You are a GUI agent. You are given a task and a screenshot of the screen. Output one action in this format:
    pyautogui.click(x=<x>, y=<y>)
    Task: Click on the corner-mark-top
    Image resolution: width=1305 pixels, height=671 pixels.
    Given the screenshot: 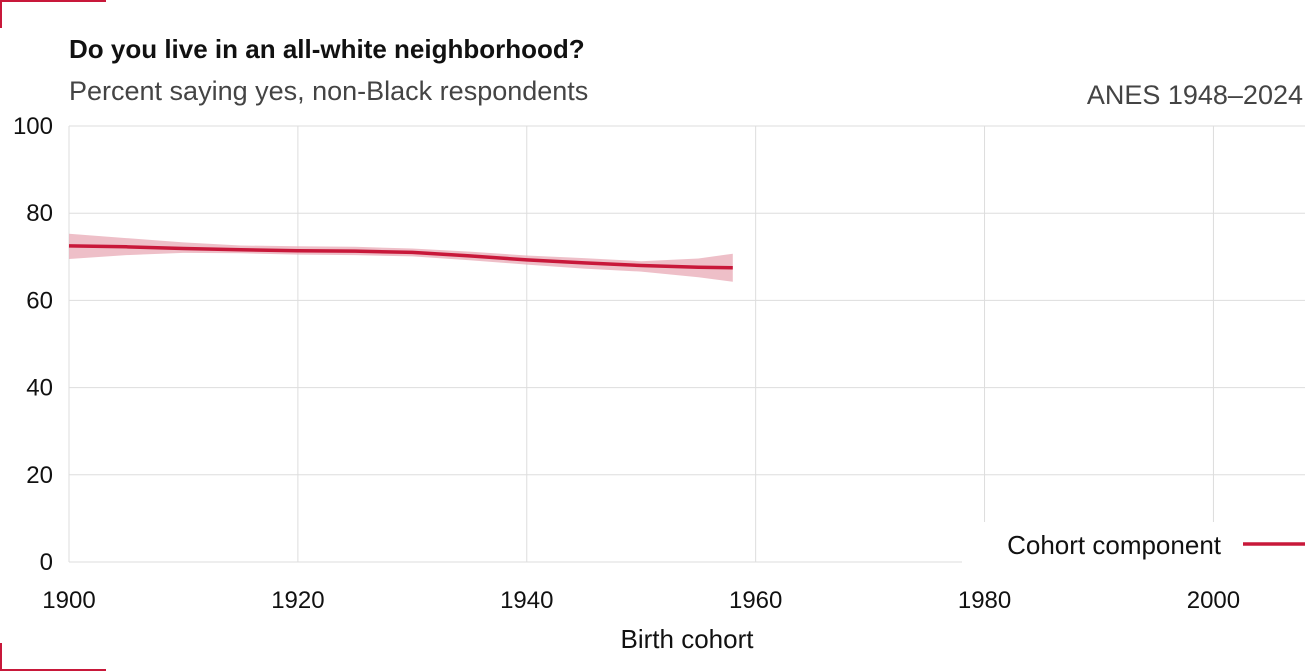 What is the action you would take?
    pyautogui.click(x=53, y=14)
    